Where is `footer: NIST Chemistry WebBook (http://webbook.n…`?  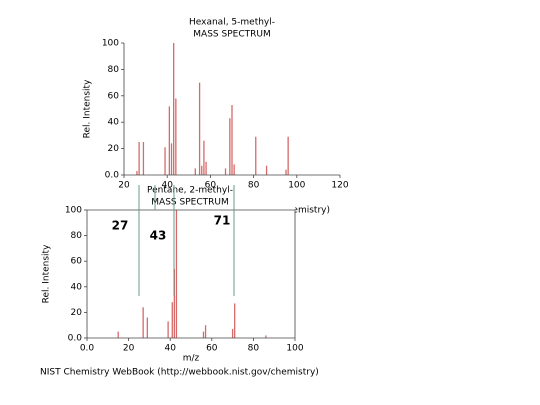 footer: NIST Chemistry WebBook (http://webbook.n… is located at coordinates (179, 373).